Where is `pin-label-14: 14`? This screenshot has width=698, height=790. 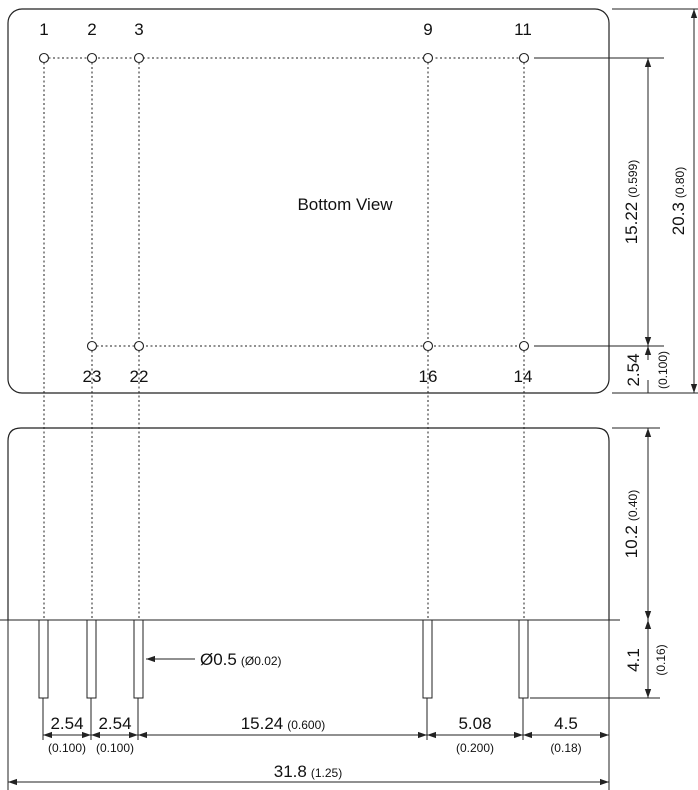 pin-label-14: 14 is located at coordinates (523, 376).